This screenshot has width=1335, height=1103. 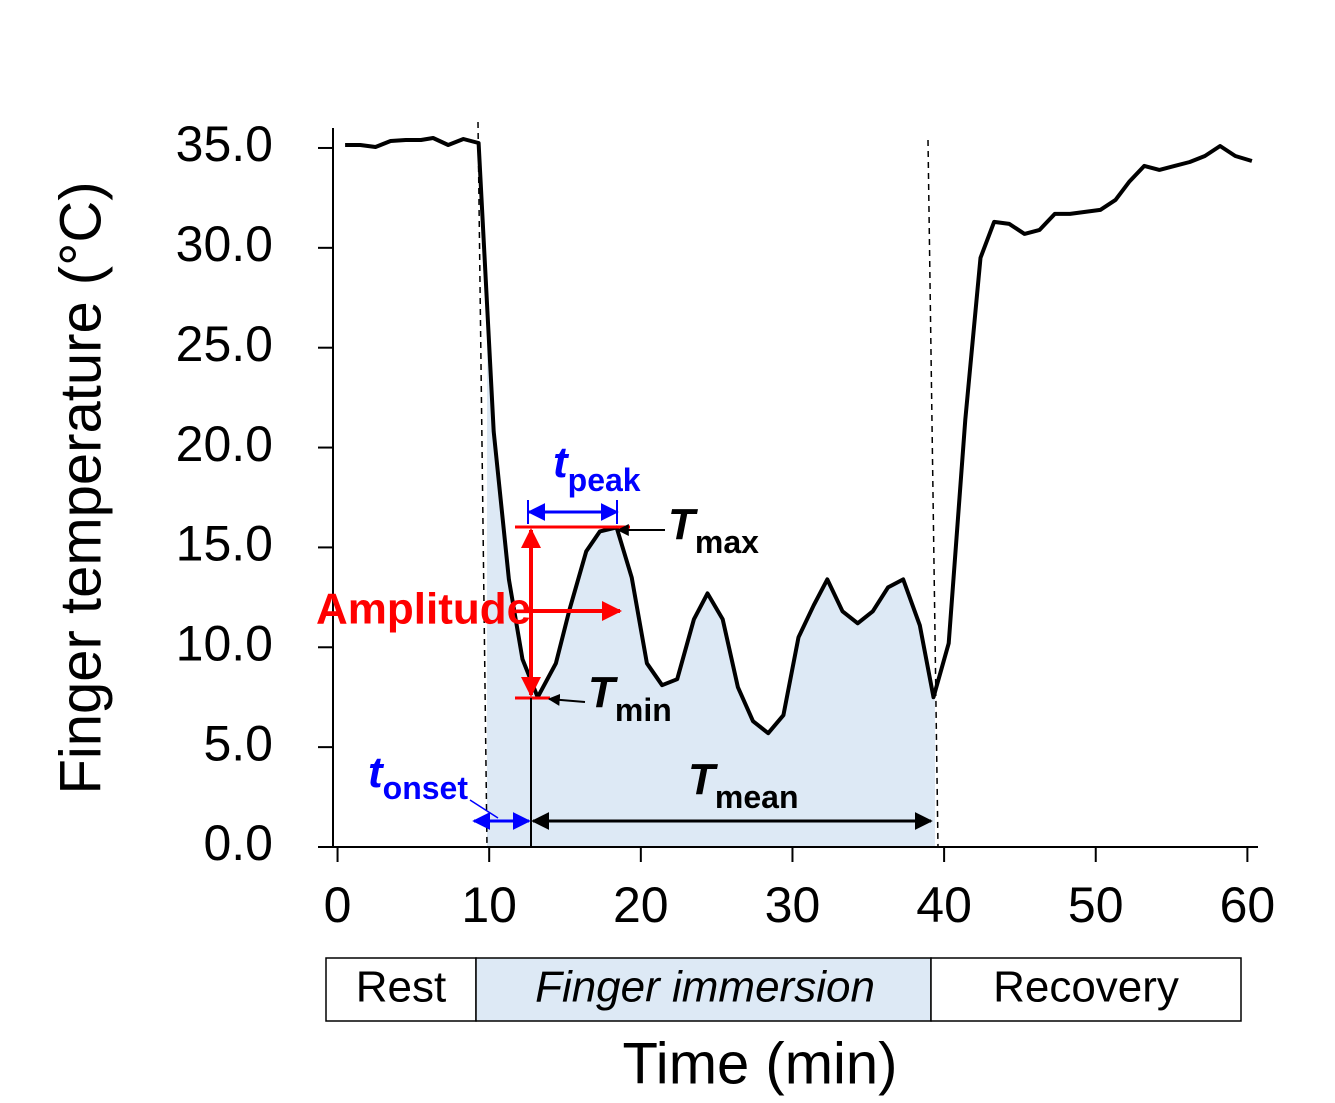 I want to click on phase-label: Finger immersion, so click(x=705, y=987).